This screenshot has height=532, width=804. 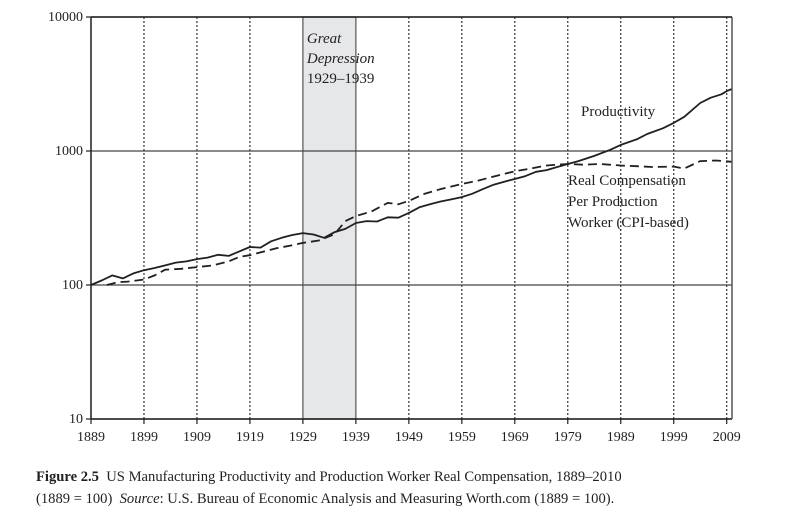 I want to click on depression-label-line: Great, so click(x=324, y=39).